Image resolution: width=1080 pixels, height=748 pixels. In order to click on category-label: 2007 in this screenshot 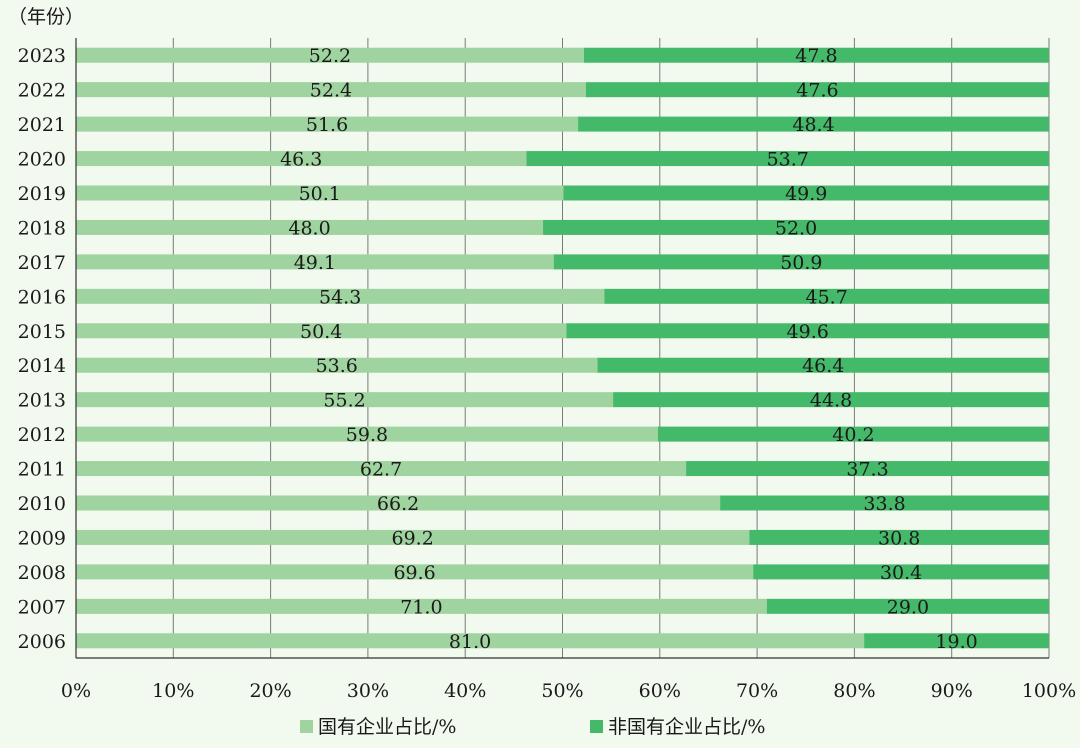, I will do `click(42, 607)`.